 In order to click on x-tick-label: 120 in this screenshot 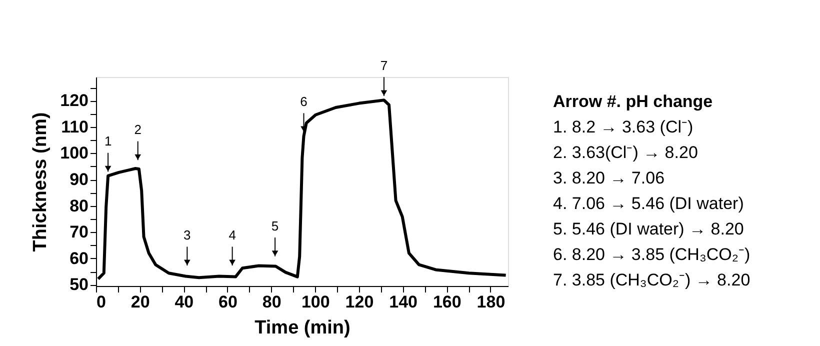, I will do `click(359, 302)`.